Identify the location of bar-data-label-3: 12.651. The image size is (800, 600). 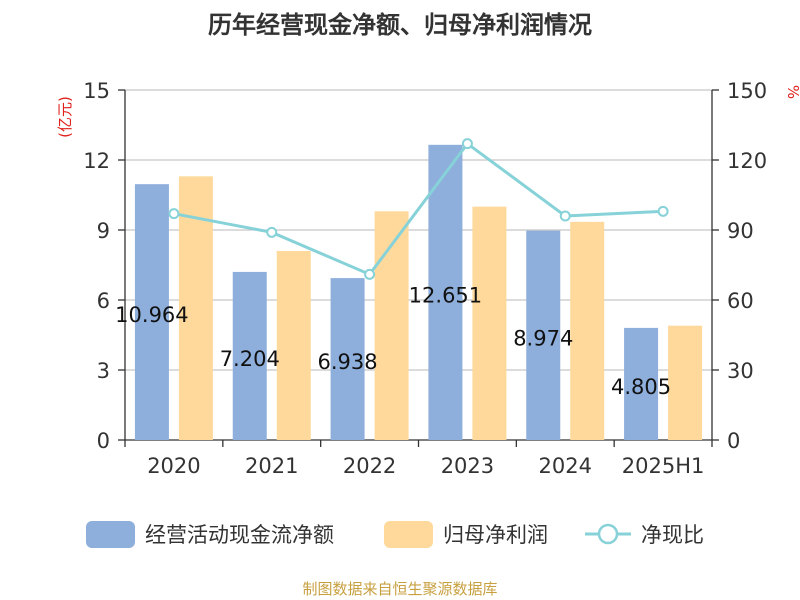
(445, 295).